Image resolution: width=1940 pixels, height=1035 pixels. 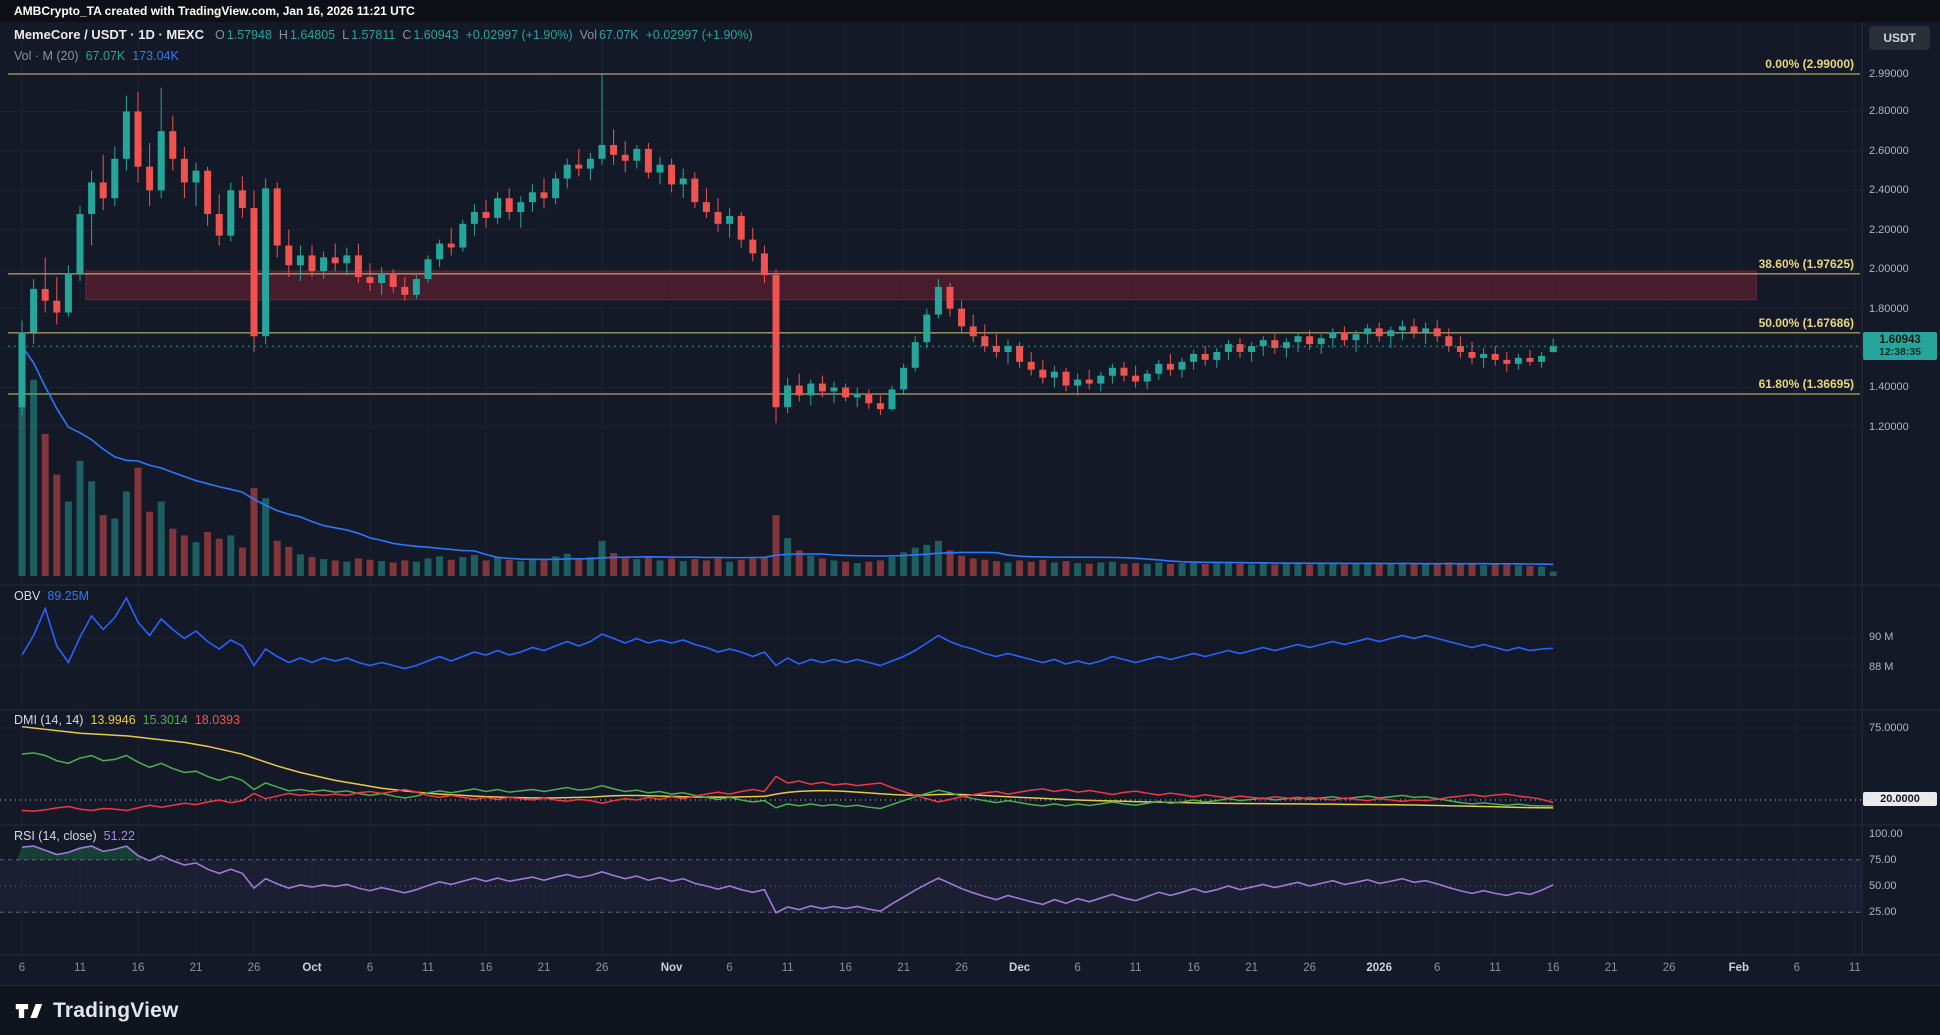 I want to click on last-price-badge: 1.60943 12:38:35, so click(x=1900, y=346).